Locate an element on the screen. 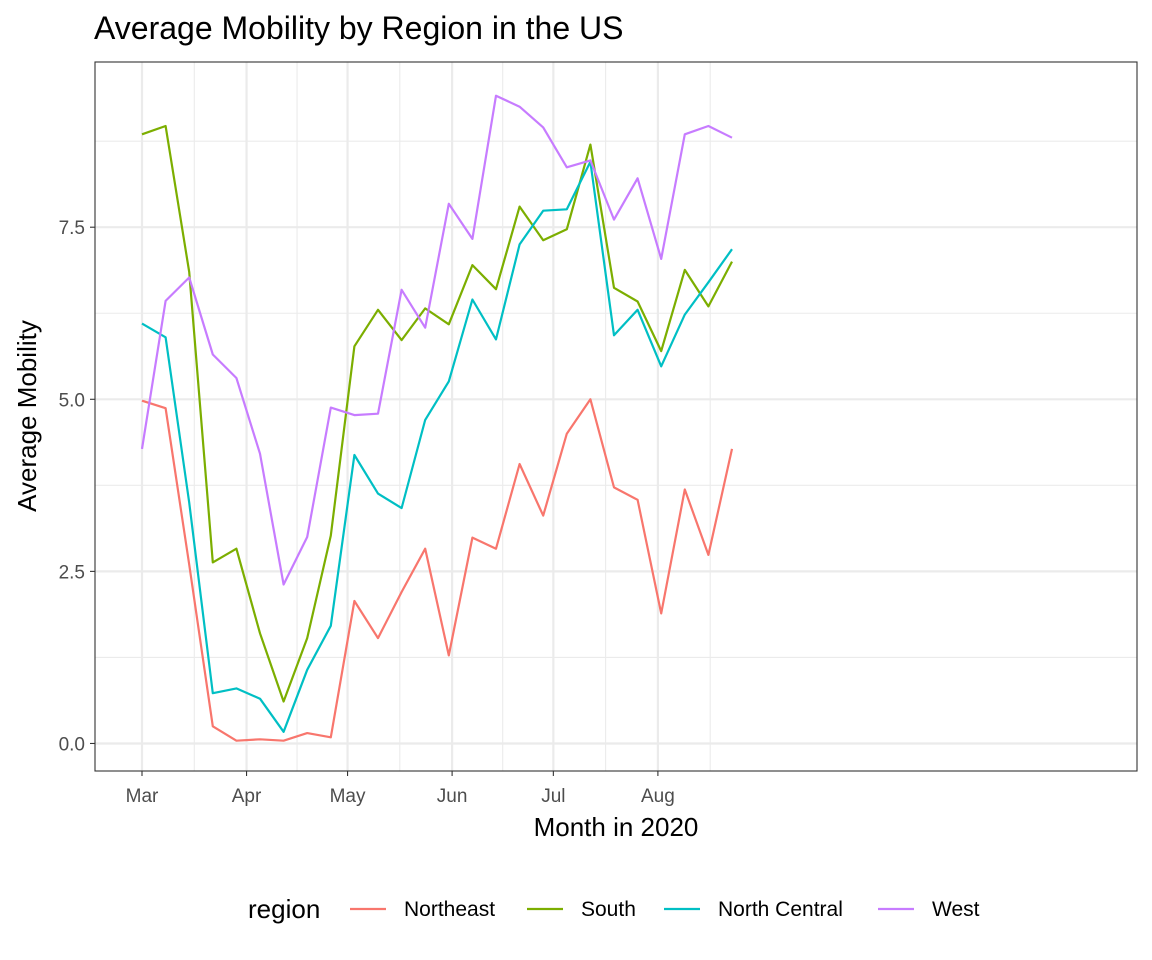 The image size is (1152, 960). legend-label: South is located at coordinates (608, 909).